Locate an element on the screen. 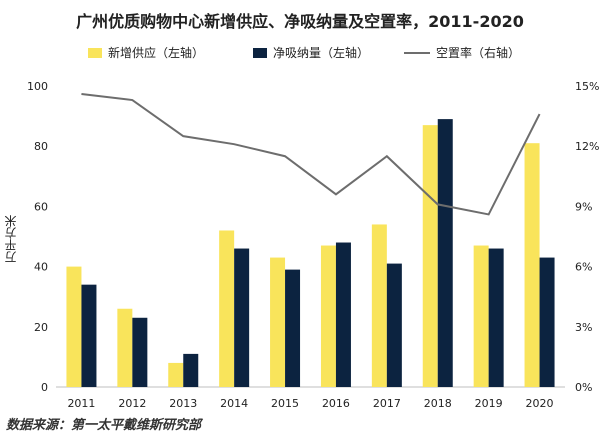 The image size is (600, 438). legend-item-absorption: 净吸纳量（左轴） is located at coordinates (311, 52).